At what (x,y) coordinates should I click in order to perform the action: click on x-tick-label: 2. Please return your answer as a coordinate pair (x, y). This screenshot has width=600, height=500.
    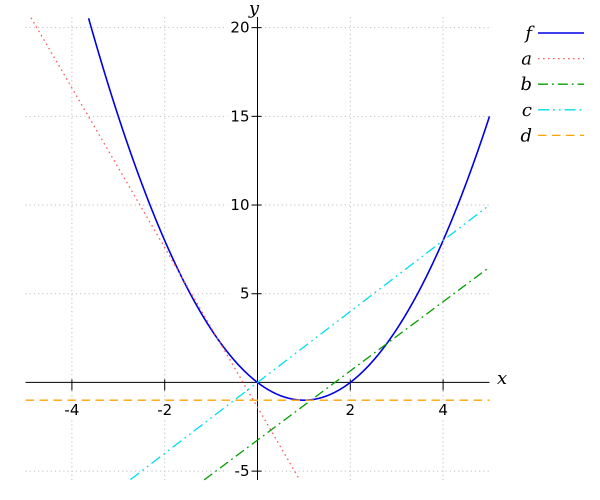
    Looking at the image, I should click on (351, 410).